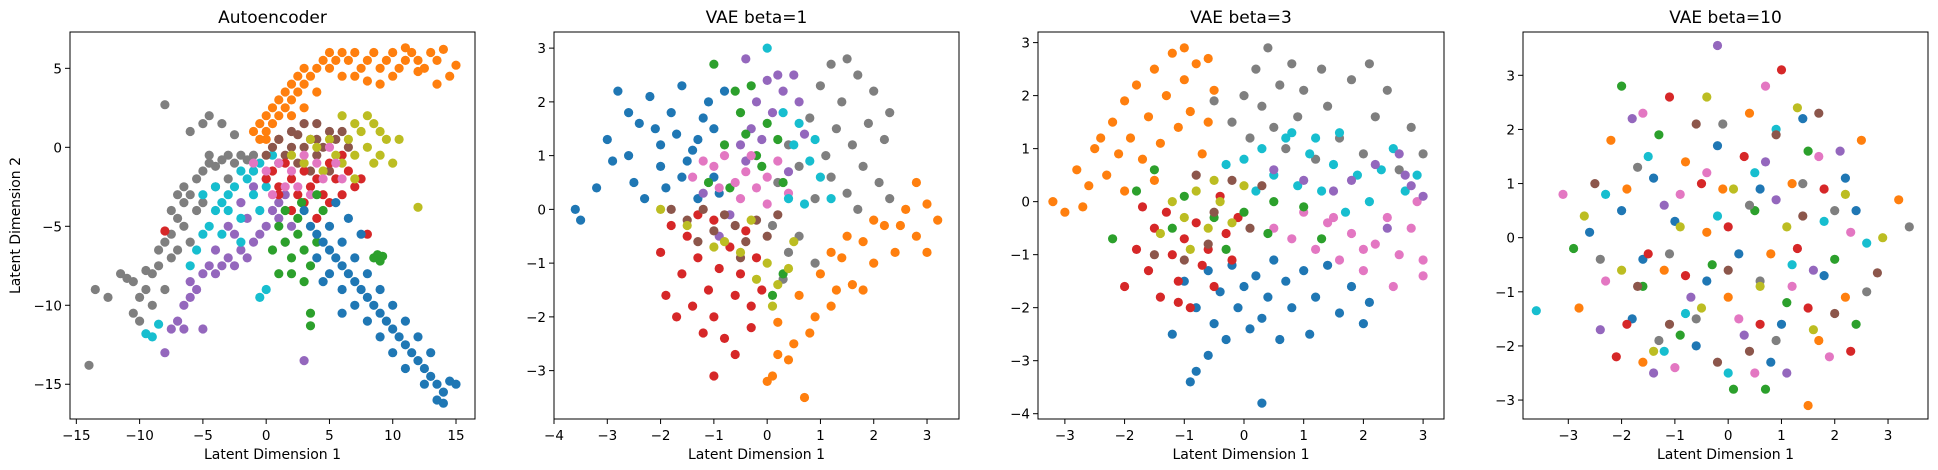 Image resolution: width=1938 pixels, height=470 pixels. What do you see at coordinates (52, 227) in the screenshot?
I see `y-tick-label: −5` at bounding box center [52, 227].